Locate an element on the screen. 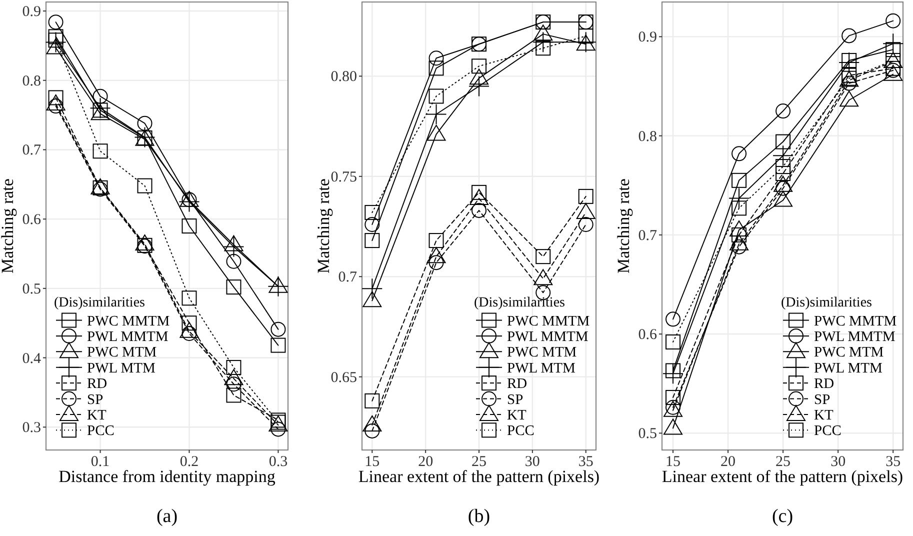 This screenshot has width=913, height=536. x-tick-label: 0.2 is located at coordinates (189, 462).